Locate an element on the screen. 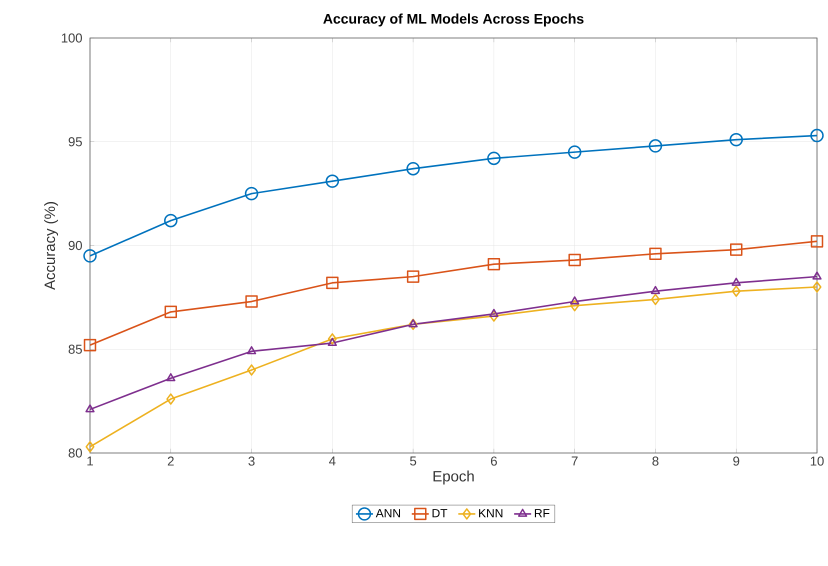  chart-title: Accuracy of ML Models Across Epochs is located at coordinates (453, 19).